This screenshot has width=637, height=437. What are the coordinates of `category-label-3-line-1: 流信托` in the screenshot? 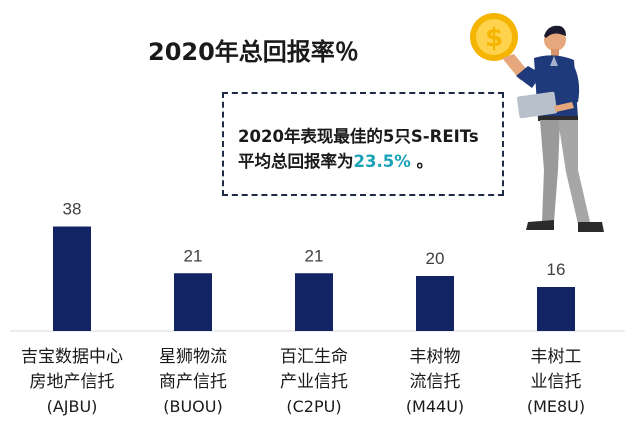 It's located at (435, 382).